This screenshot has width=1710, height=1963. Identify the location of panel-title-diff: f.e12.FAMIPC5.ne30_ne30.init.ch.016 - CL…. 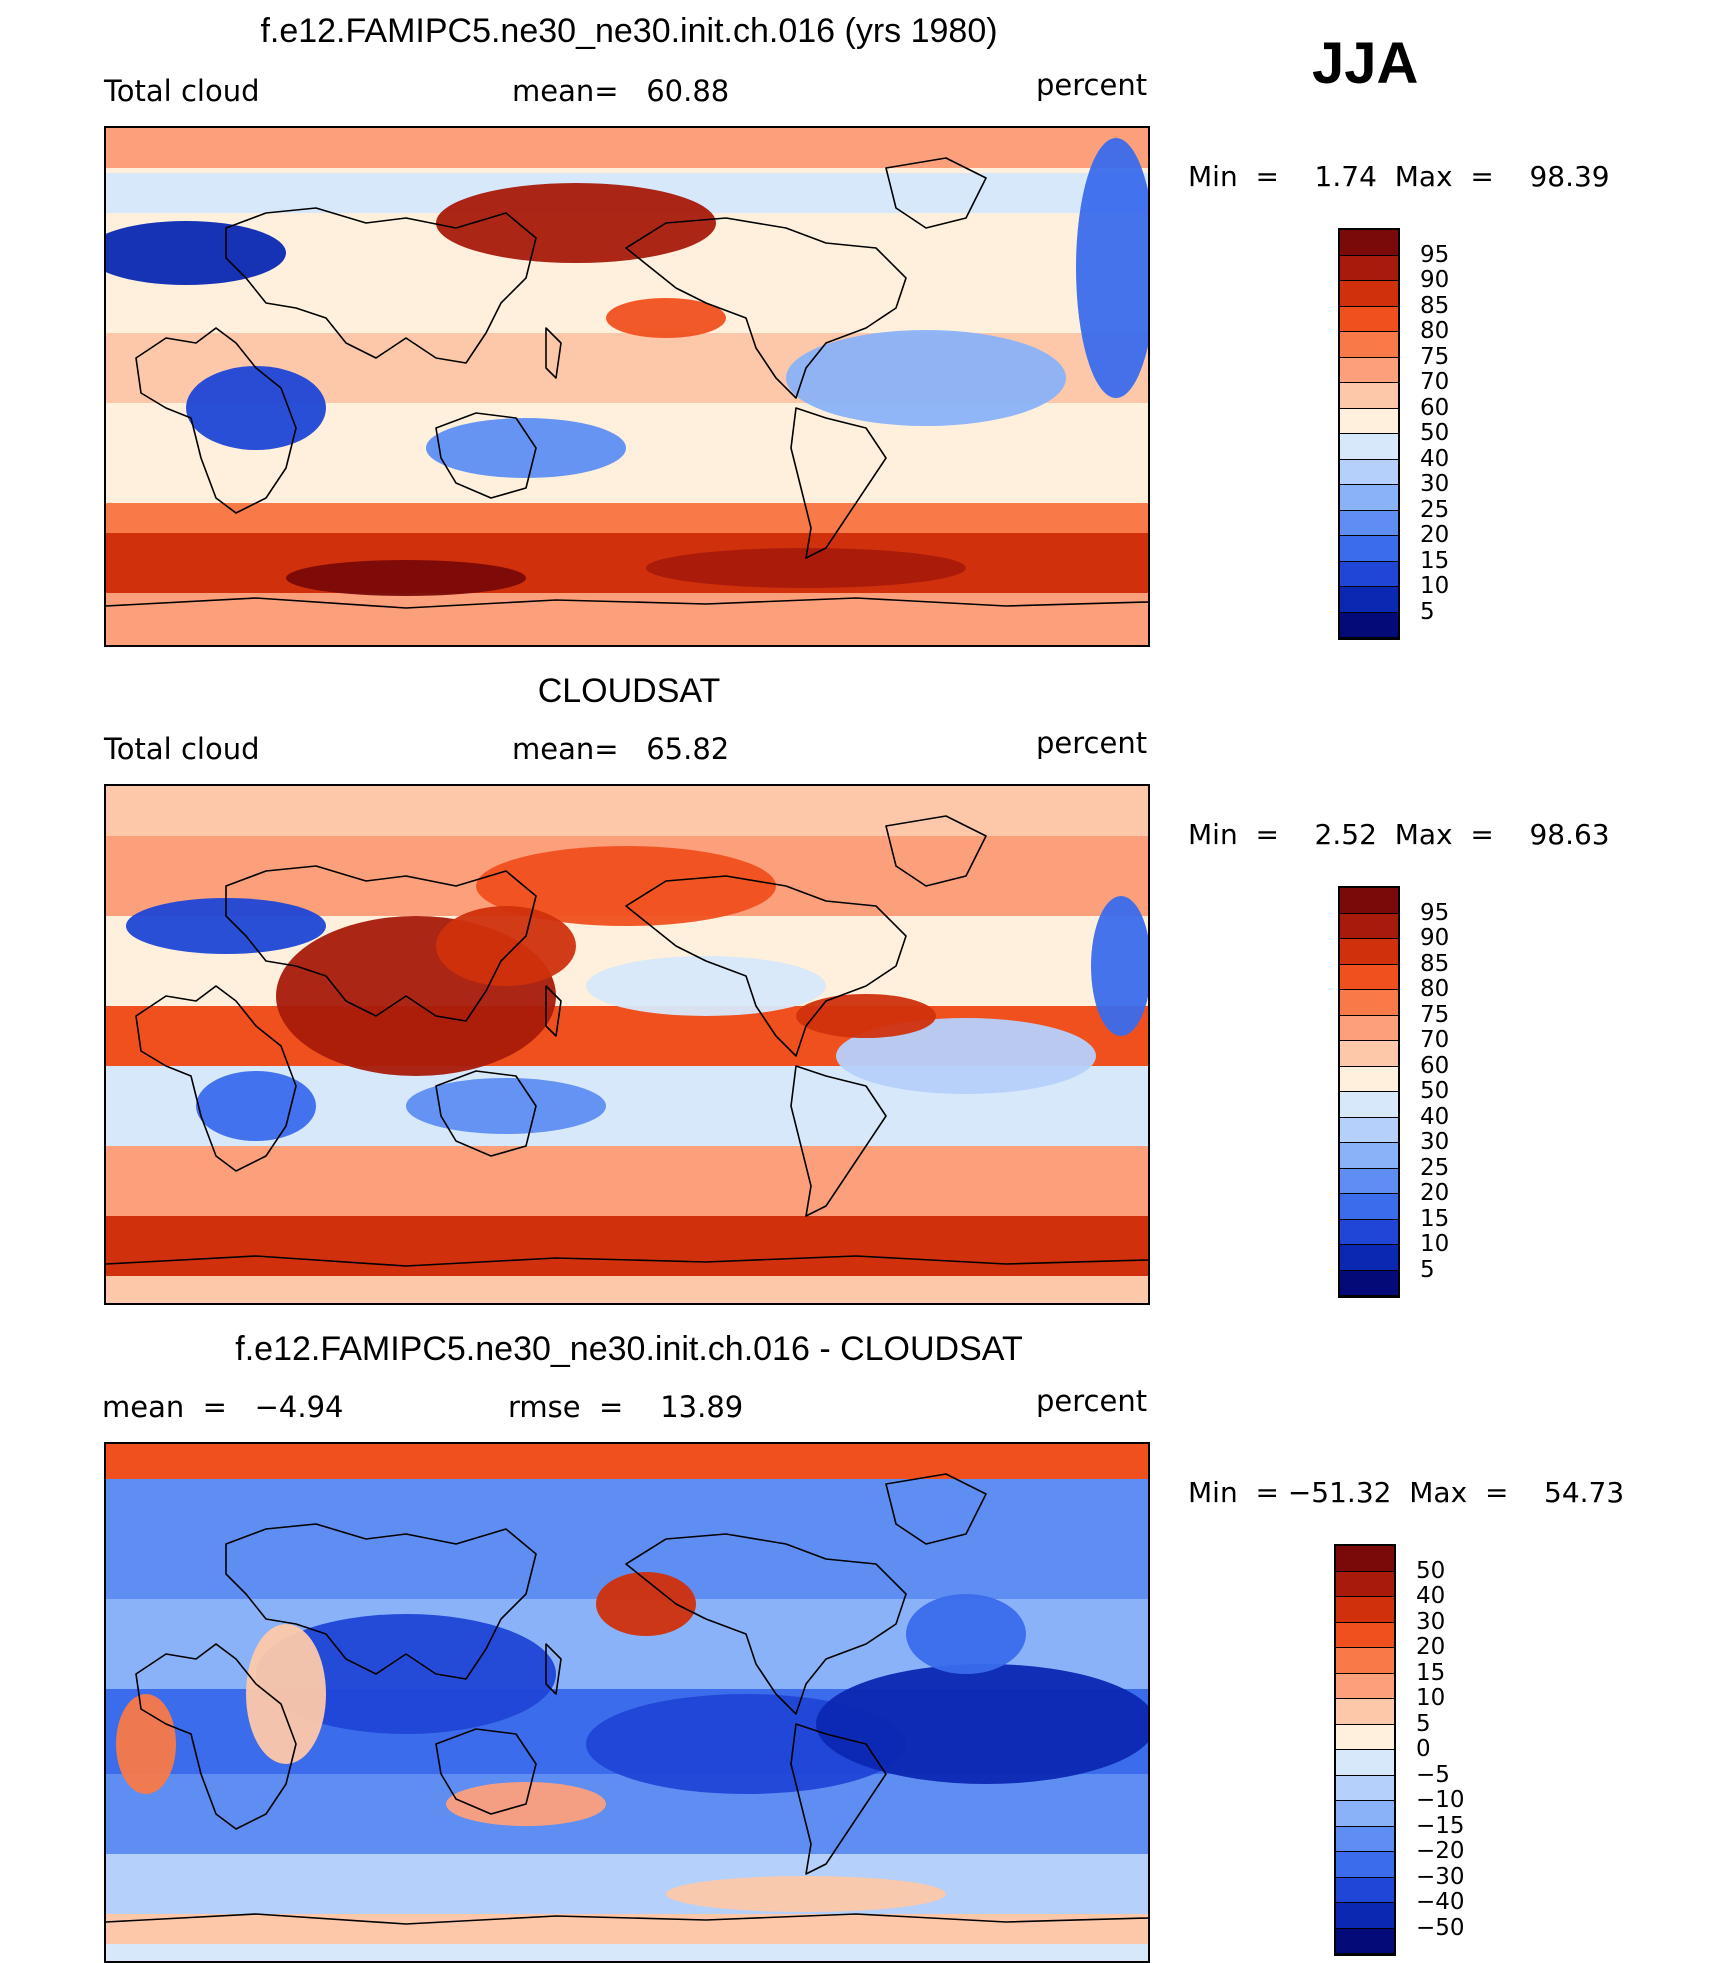
(629, 1349).